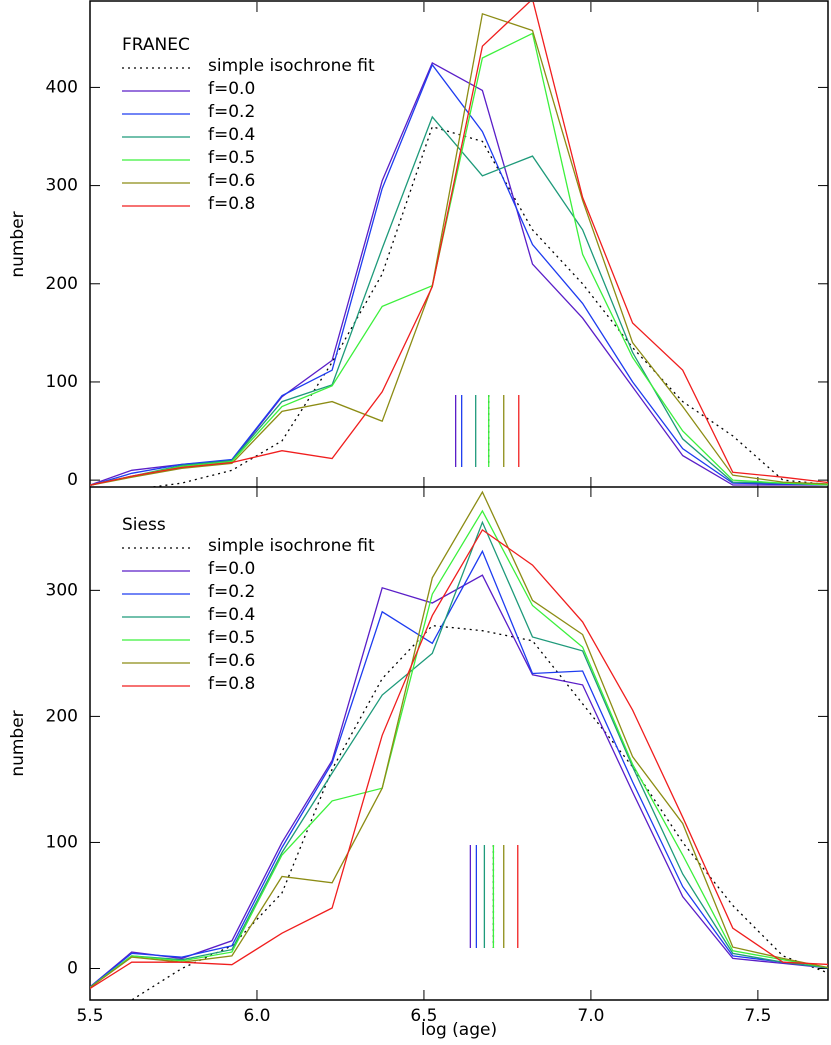 The height and width of the screenshot is (1045, 831). What do you see at coordinates (423, 1016) in the screenshot?
I see `x-tick-label: 6.5` at bounding box center [423, 1016].